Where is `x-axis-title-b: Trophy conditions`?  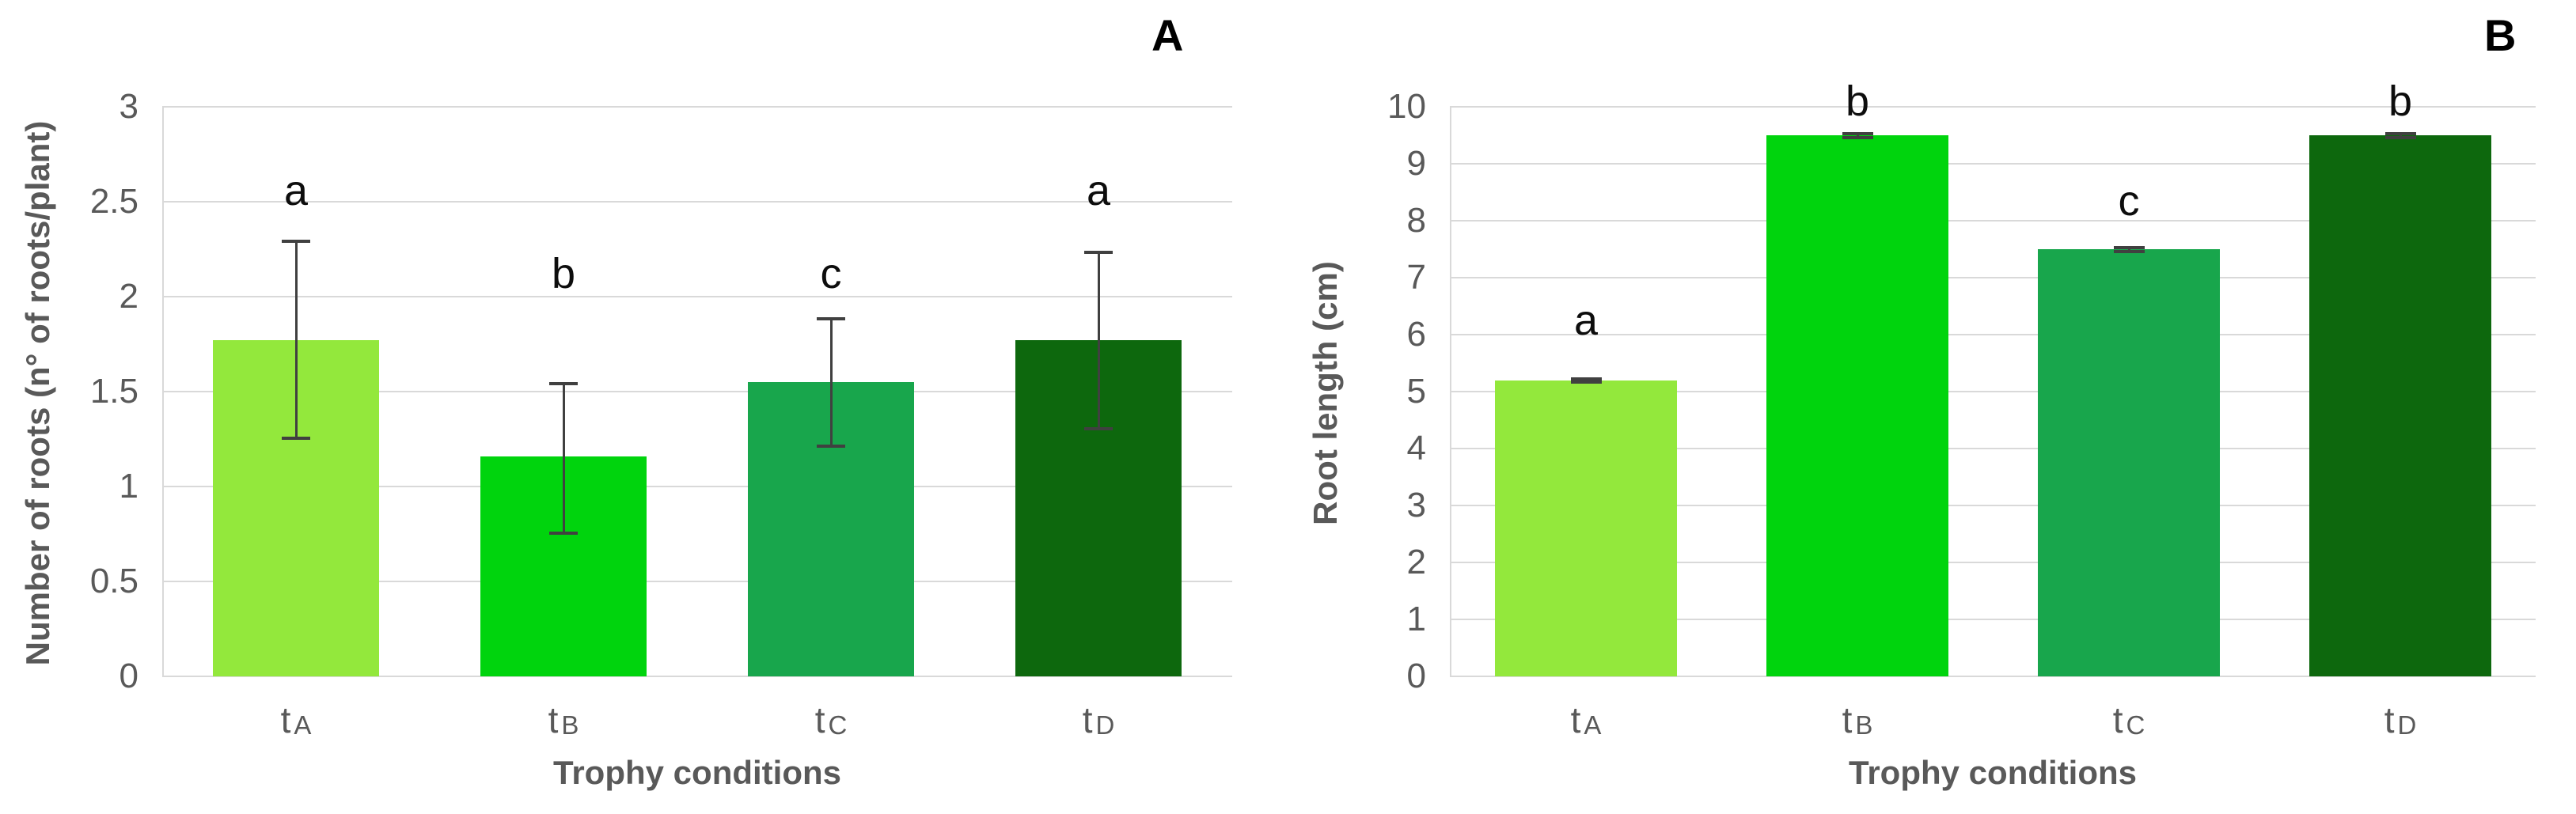
x-axis-title-b: Trophy conditions is located at coordinates (1993, 773).